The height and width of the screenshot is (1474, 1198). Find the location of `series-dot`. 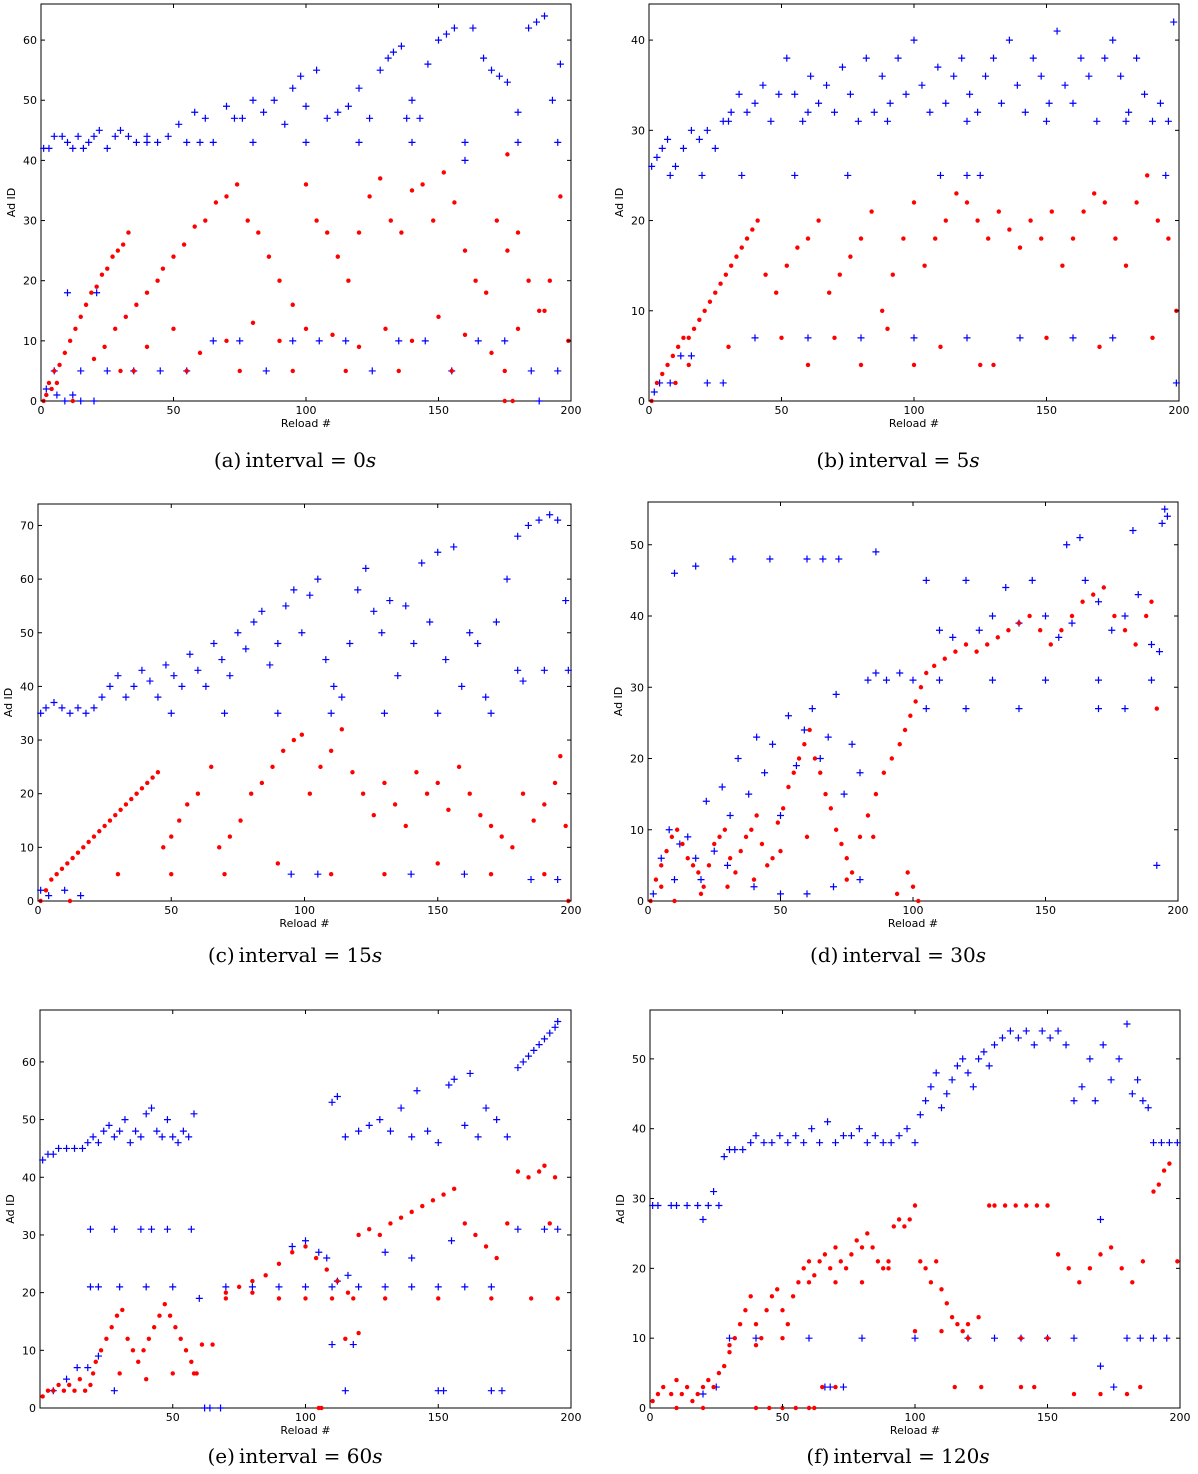

series-dot is located at coordinates (304, 815).